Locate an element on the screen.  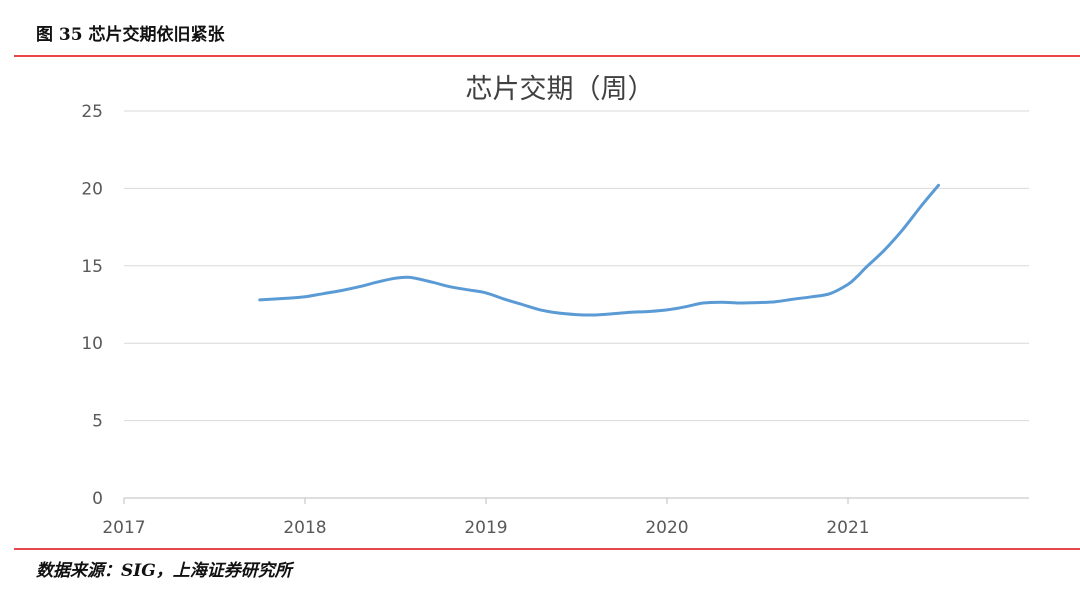
chart-title: 芯片交期（周） is located at coordinates (560, 89).